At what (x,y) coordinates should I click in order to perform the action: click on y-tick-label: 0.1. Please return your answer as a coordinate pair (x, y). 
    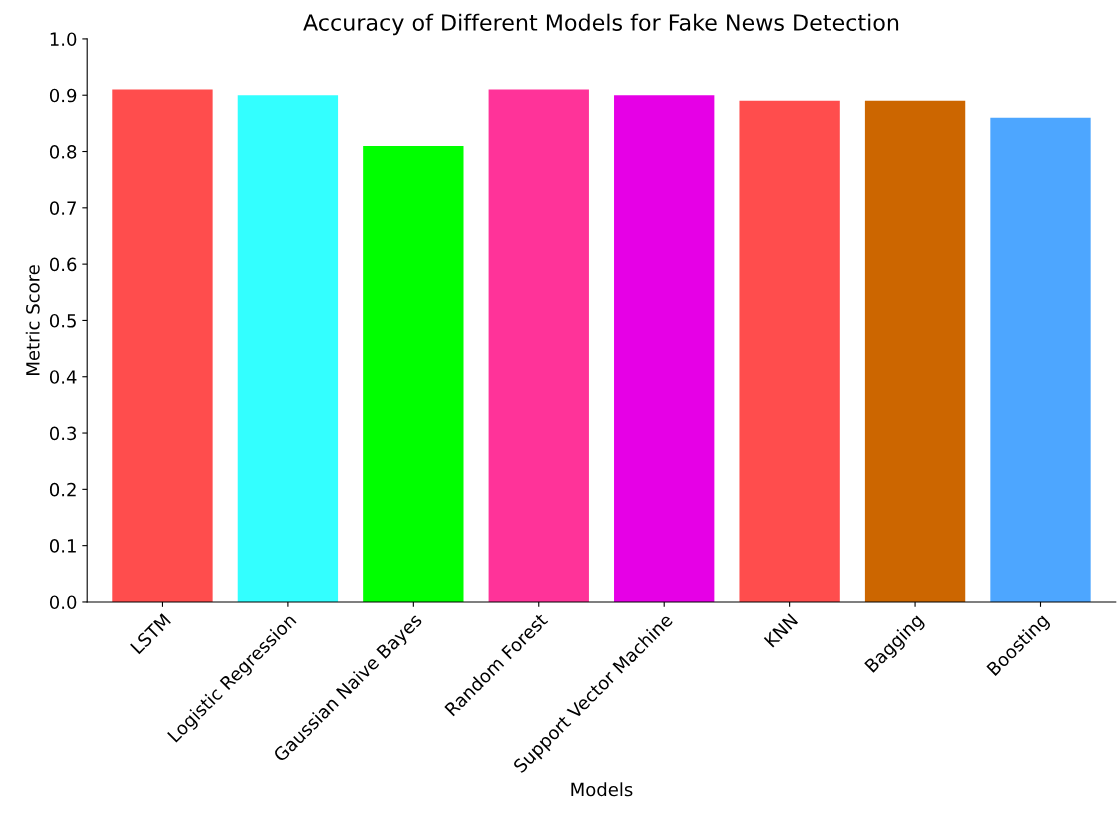
    Looking at the image, I should click on (62, 546).